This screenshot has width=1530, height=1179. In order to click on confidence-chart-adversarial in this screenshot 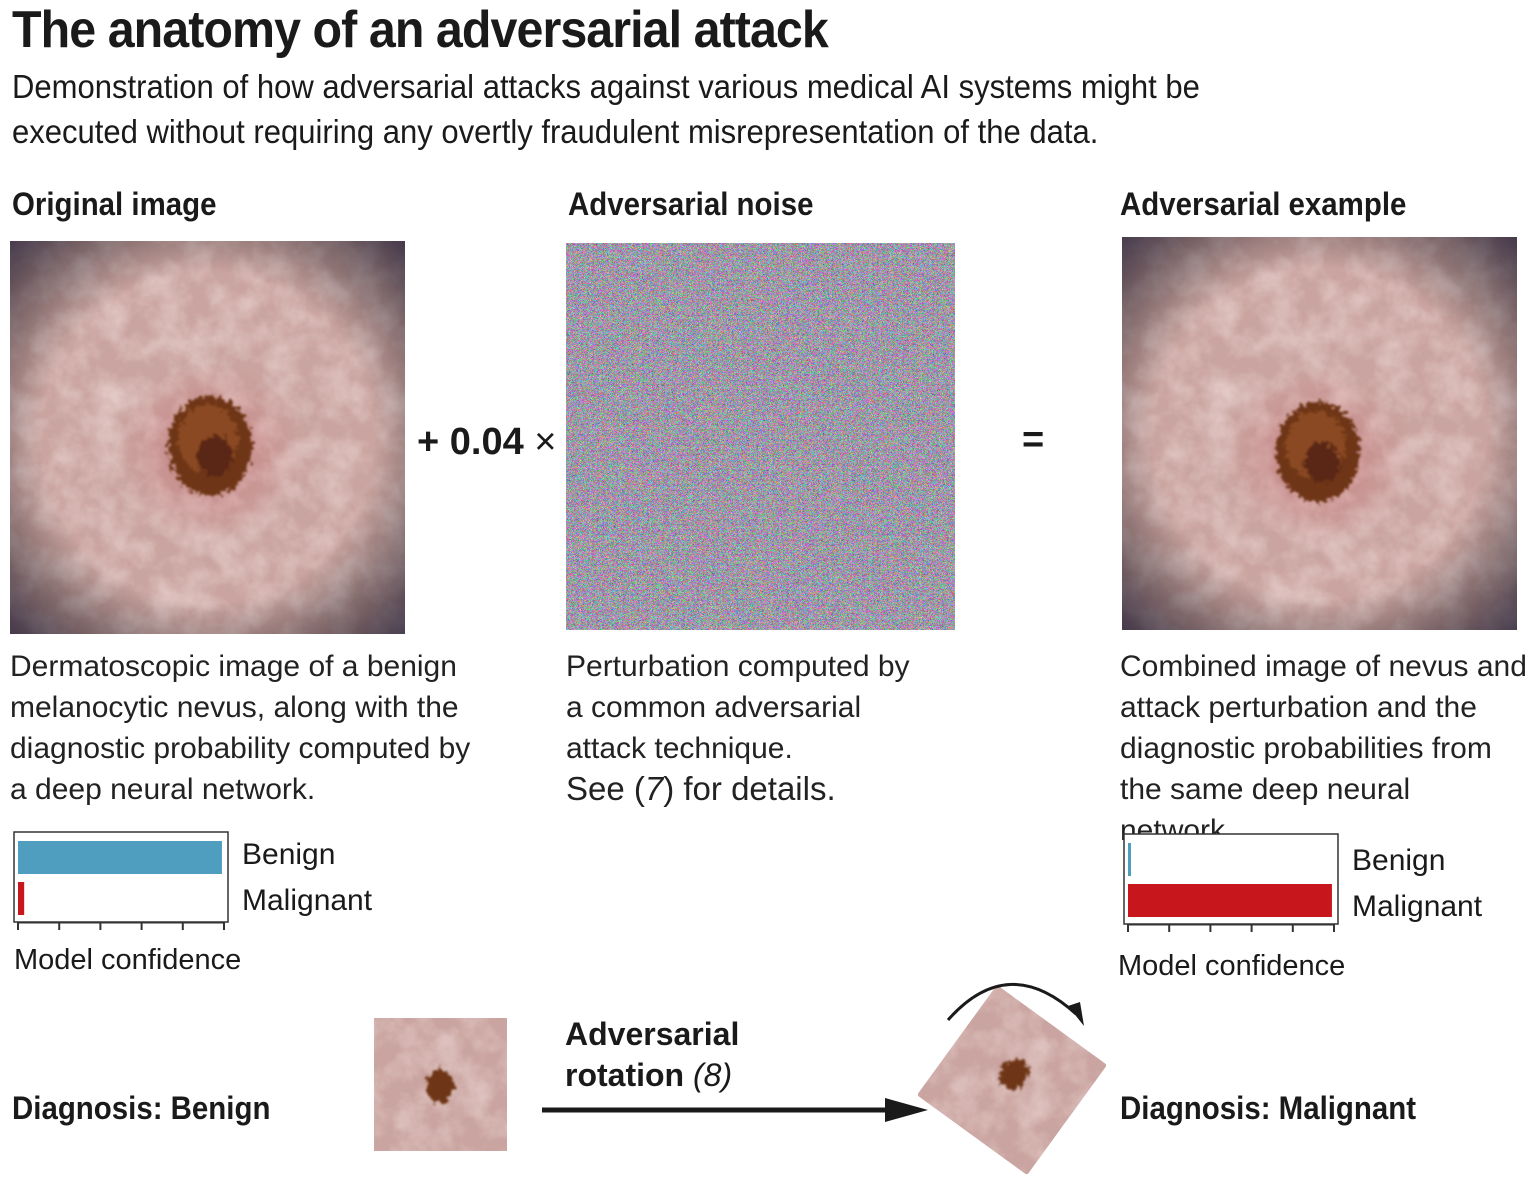, I will do `click(1242, 892)`.